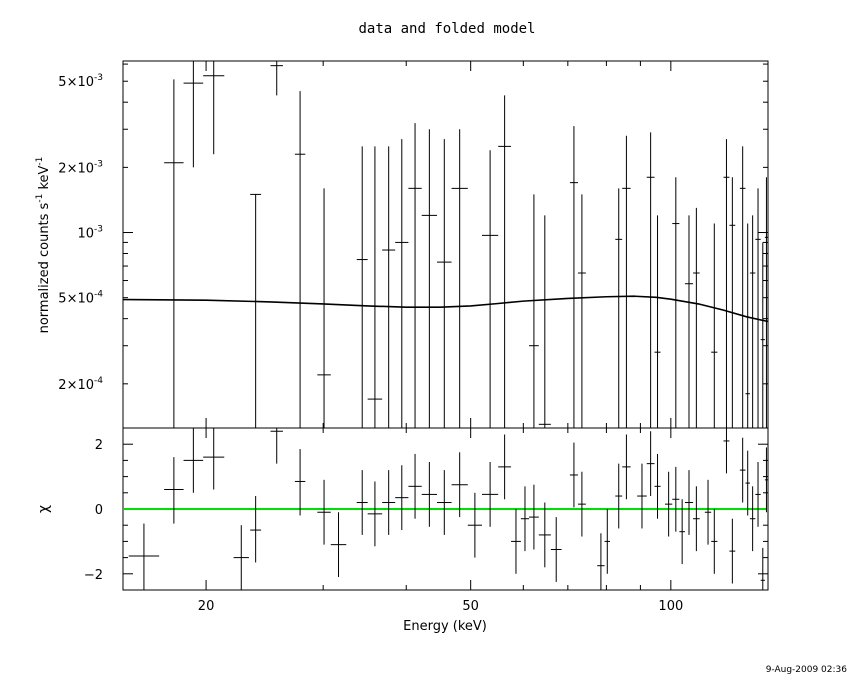 This screenshot has height=680, width=850. Describe the element at coordinates (93, 575) in the screenshot. I see `y-tick-label-bottom: −2` at that location.